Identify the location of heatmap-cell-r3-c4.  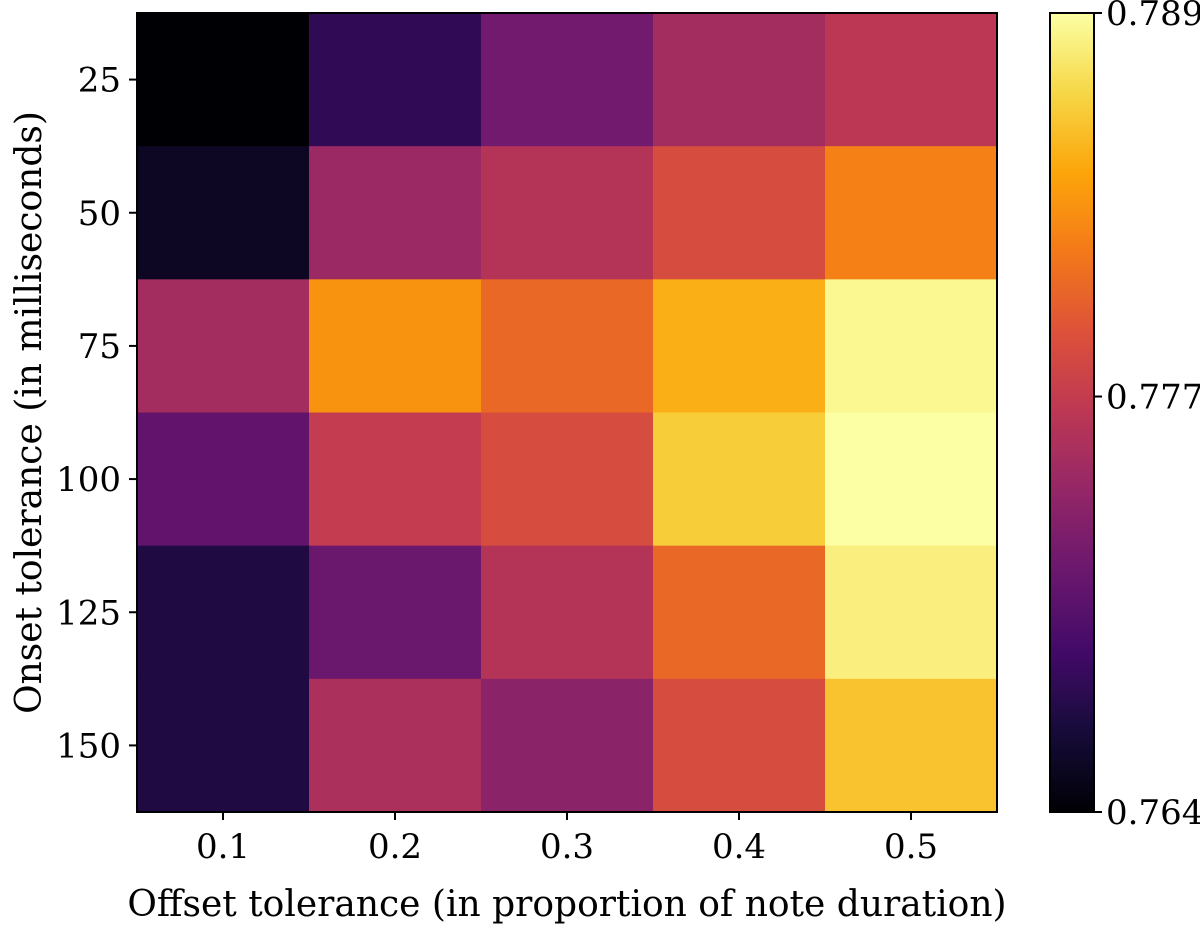
(911, 479).